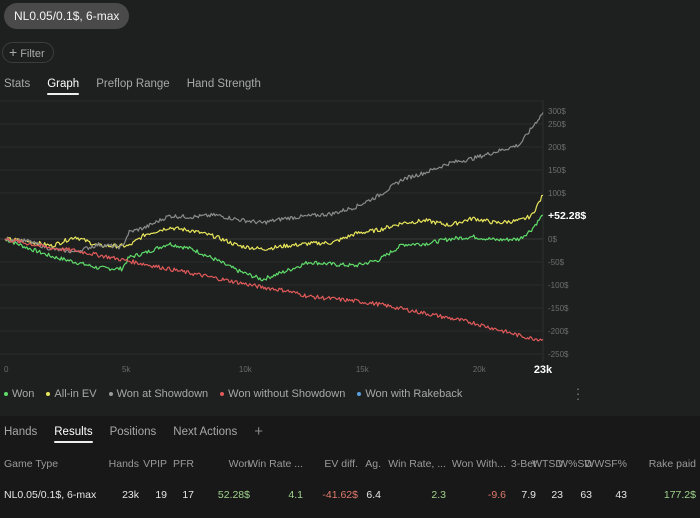  Describe the element at coordinates (547, 464) in the screenshot. I see `column-header-wtsd: WTSD` at that location.